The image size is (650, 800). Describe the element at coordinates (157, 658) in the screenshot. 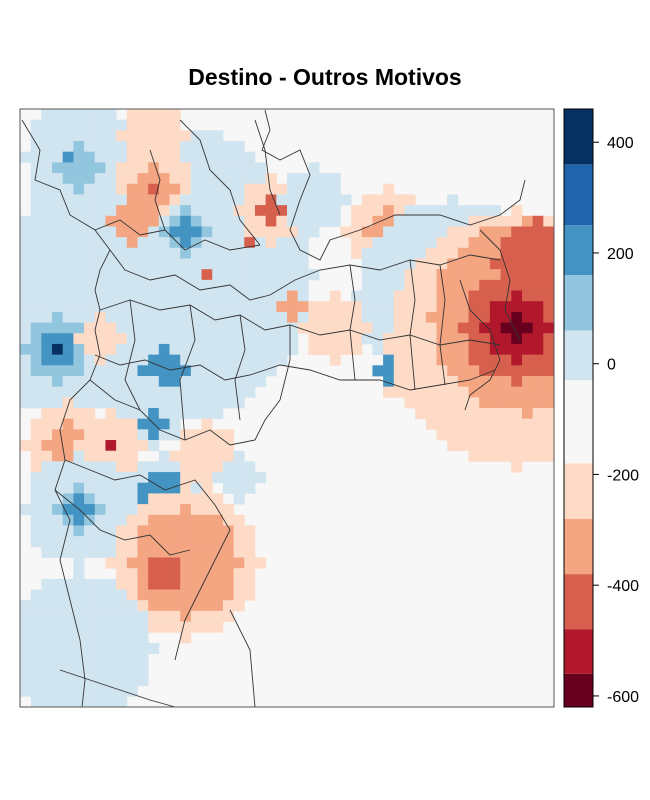

I see `boundary-south-edge` at that location.